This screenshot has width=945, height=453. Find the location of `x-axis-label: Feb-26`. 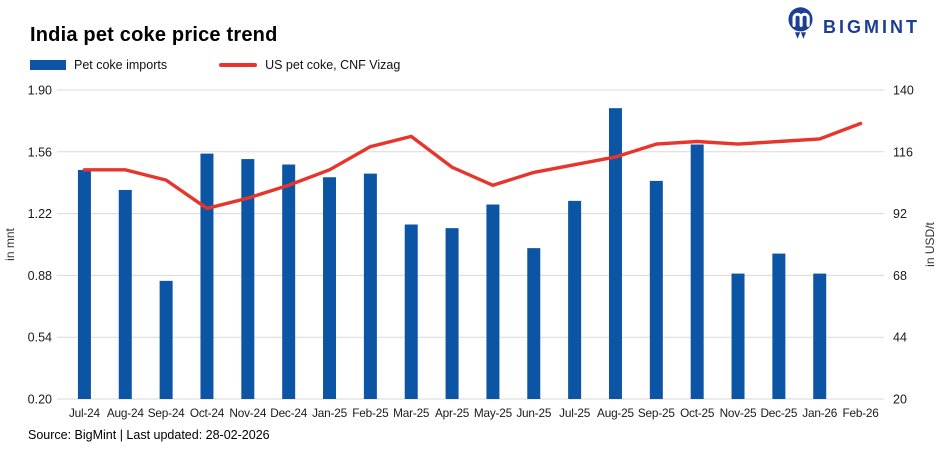

x-axis-label: Feb-26 is located at coordinates (860, 413).